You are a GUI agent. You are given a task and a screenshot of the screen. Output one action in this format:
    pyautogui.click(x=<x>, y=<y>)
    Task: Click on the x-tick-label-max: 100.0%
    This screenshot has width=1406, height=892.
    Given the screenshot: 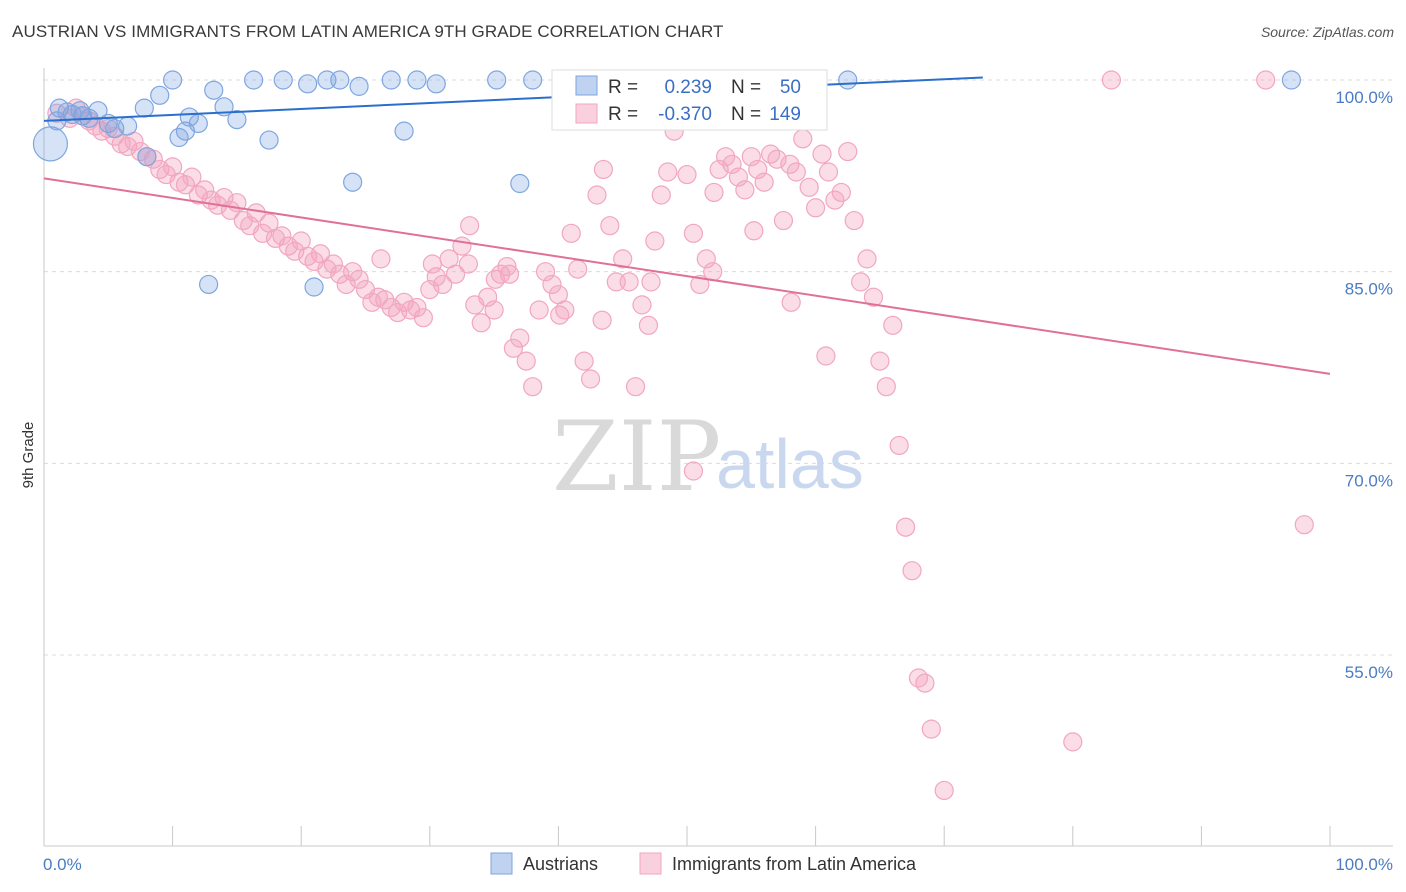 What is the action you would take?
    pyautogui.click(x=1364, y=864)
    